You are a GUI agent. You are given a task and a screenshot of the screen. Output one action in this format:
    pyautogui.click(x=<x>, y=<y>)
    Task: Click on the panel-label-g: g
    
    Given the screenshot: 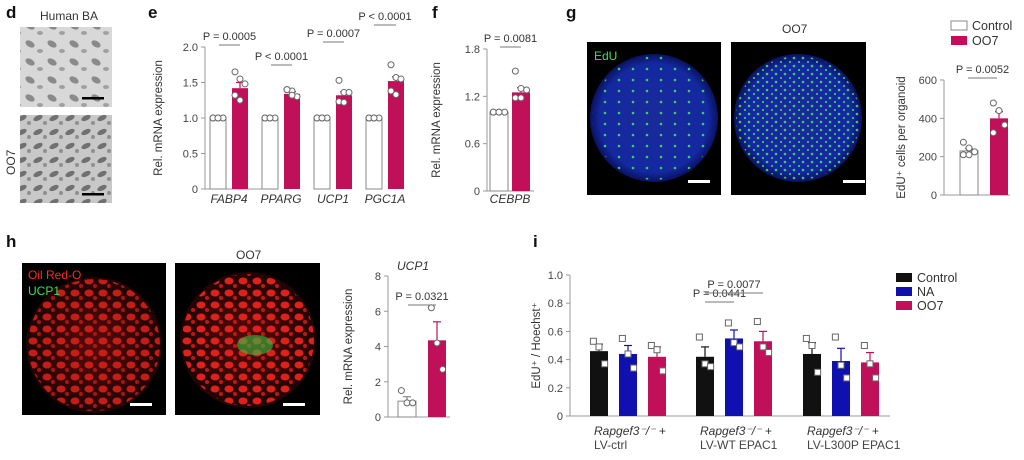 What is the action you would take?
    pyautogui.click(x=571, y=12)
    